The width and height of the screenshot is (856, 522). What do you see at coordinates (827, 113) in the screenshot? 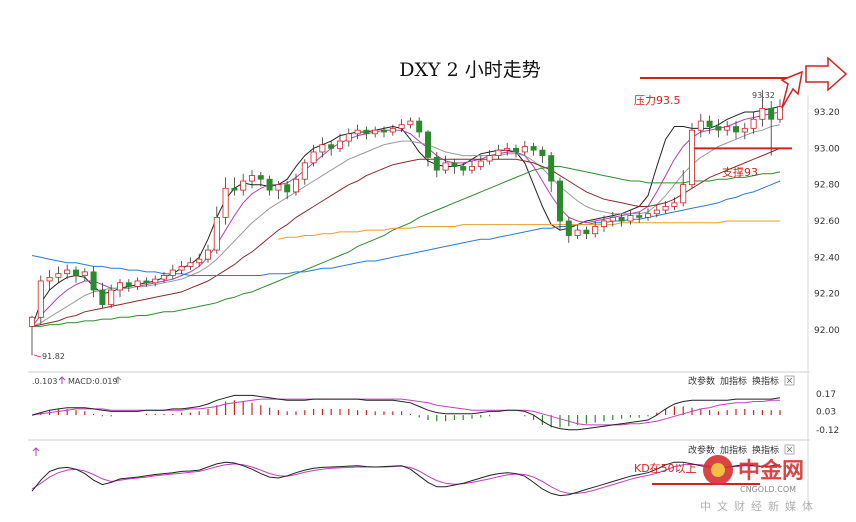
I see `price-tick-label: 93.20` at bounding box center [827, 113].